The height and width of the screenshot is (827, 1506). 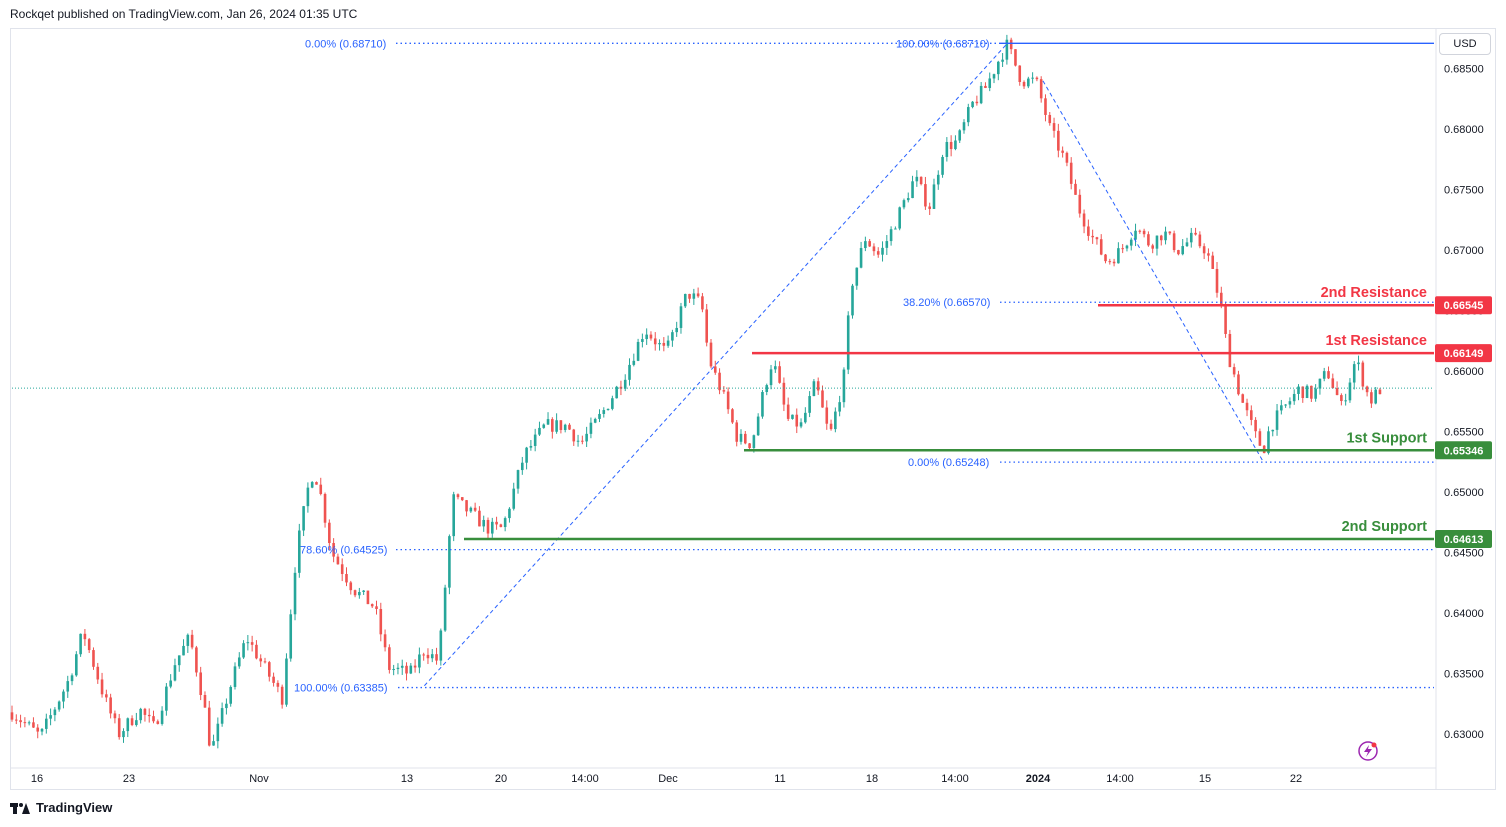 I want to click on x-tick-label: 16, so click(x=37, y=779).